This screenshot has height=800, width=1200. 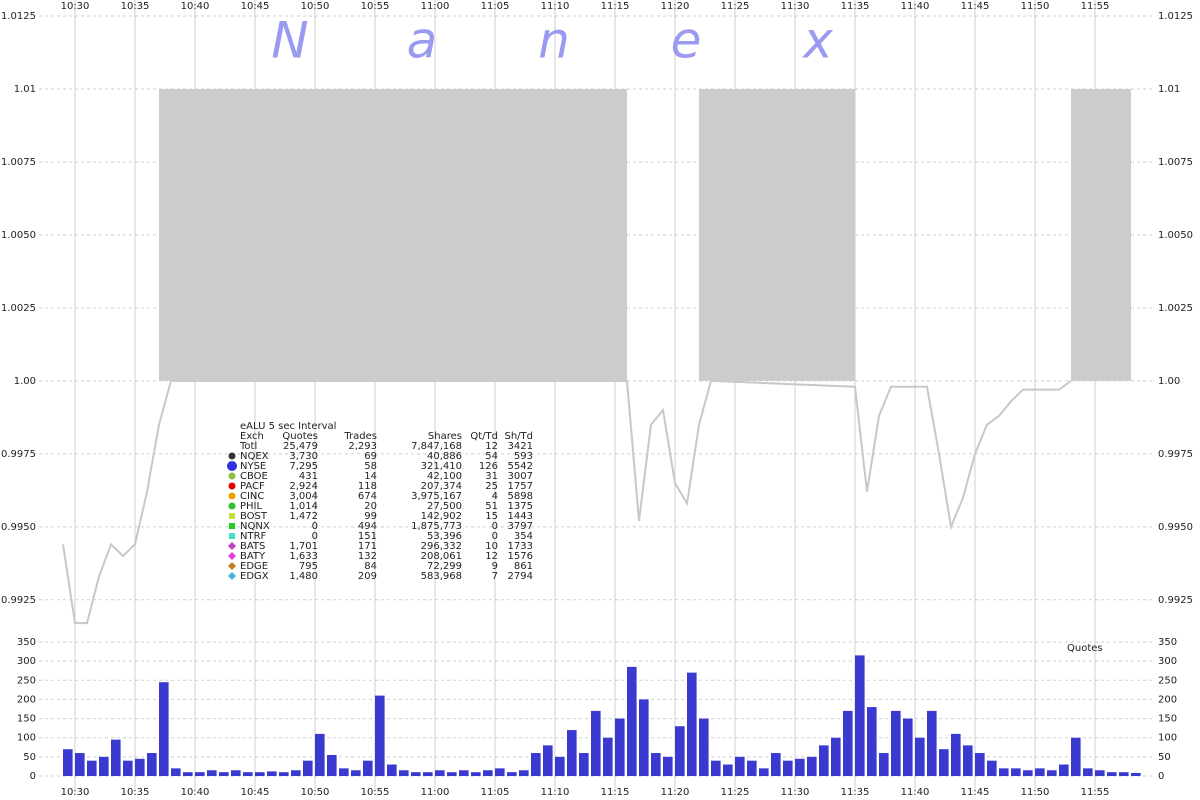 I want to click on x-tick-label-top: 11:25, so click(x=735, y=6).